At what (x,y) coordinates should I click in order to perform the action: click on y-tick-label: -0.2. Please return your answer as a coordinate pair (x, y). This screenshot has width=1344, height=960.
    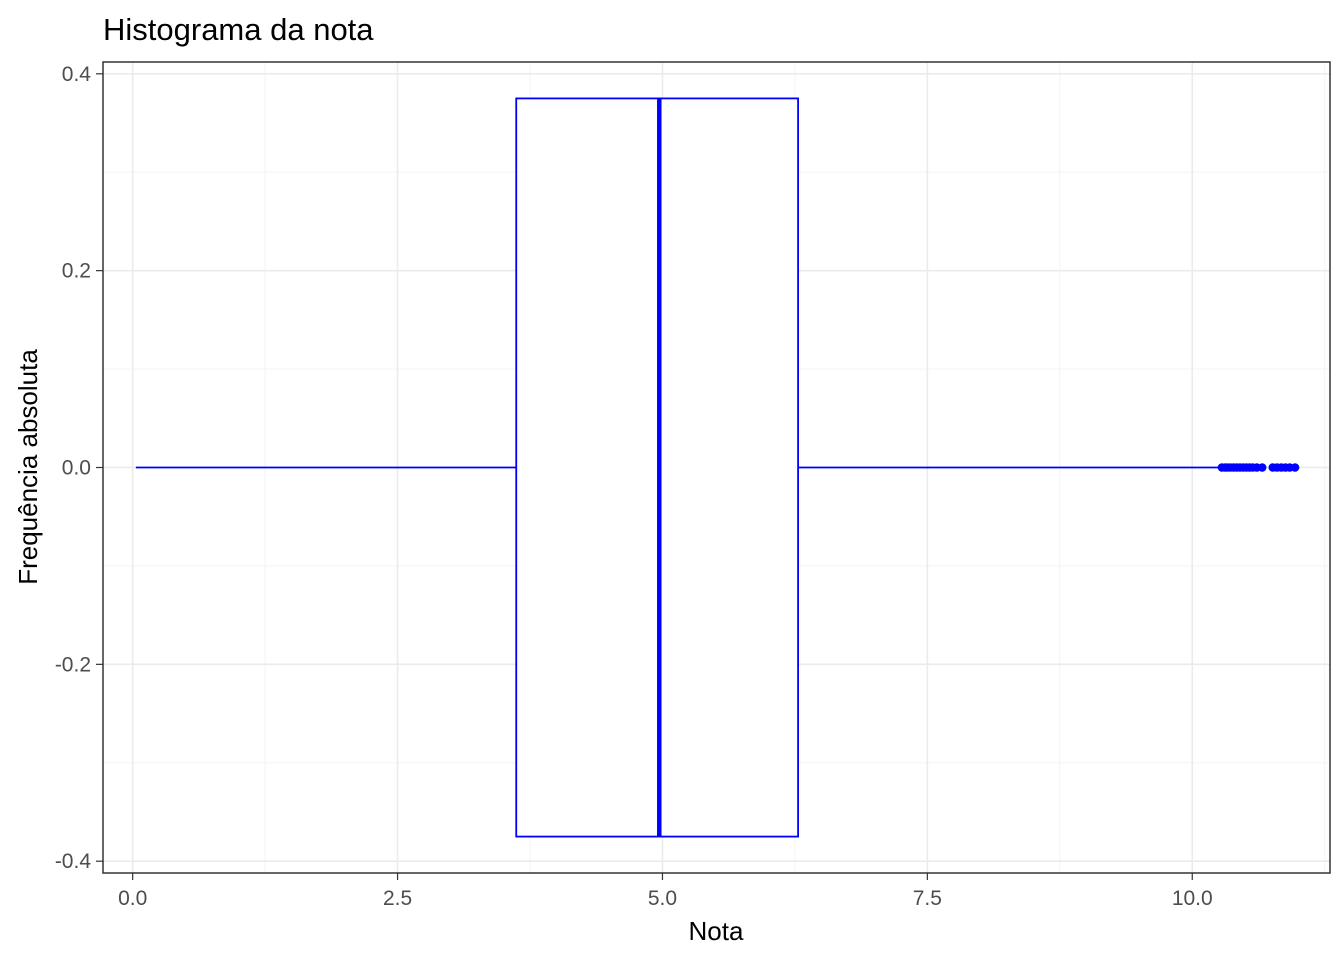
    Looking at the image, I should click on (73, 664).